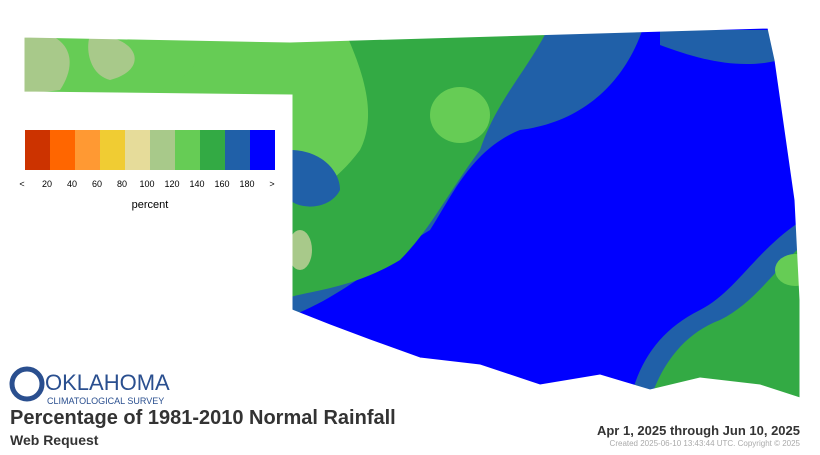 Image resolution: width=820 pixels, height=455 pixels. What do you see at coordinates (196, 184) in the screenshot?
I see `legend-label: 140` at bounding box center [196, 184].